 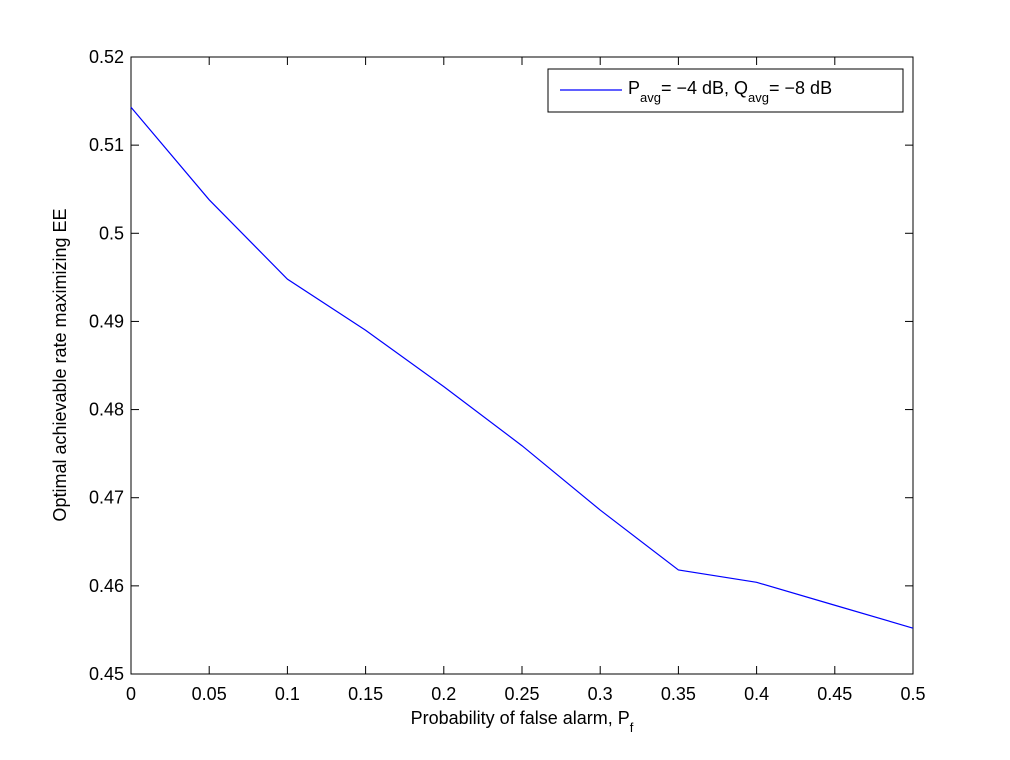 I want to click on x-tick-label: 0.15, so click(x=365, y=694).